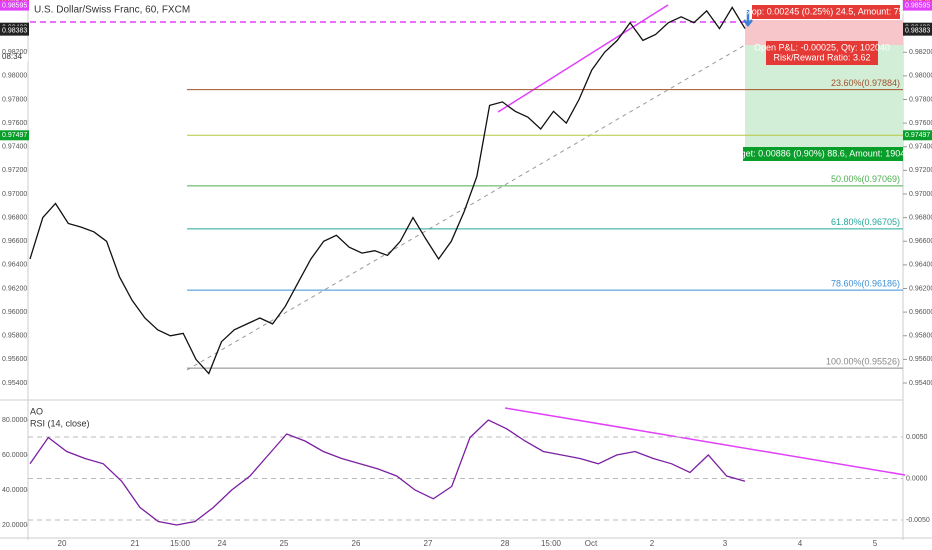  What do you see at coordinates (865, 222) in the screenshot?
I see `fib-label: 61.80%(0.96705)` at bounding box center [865, 222].